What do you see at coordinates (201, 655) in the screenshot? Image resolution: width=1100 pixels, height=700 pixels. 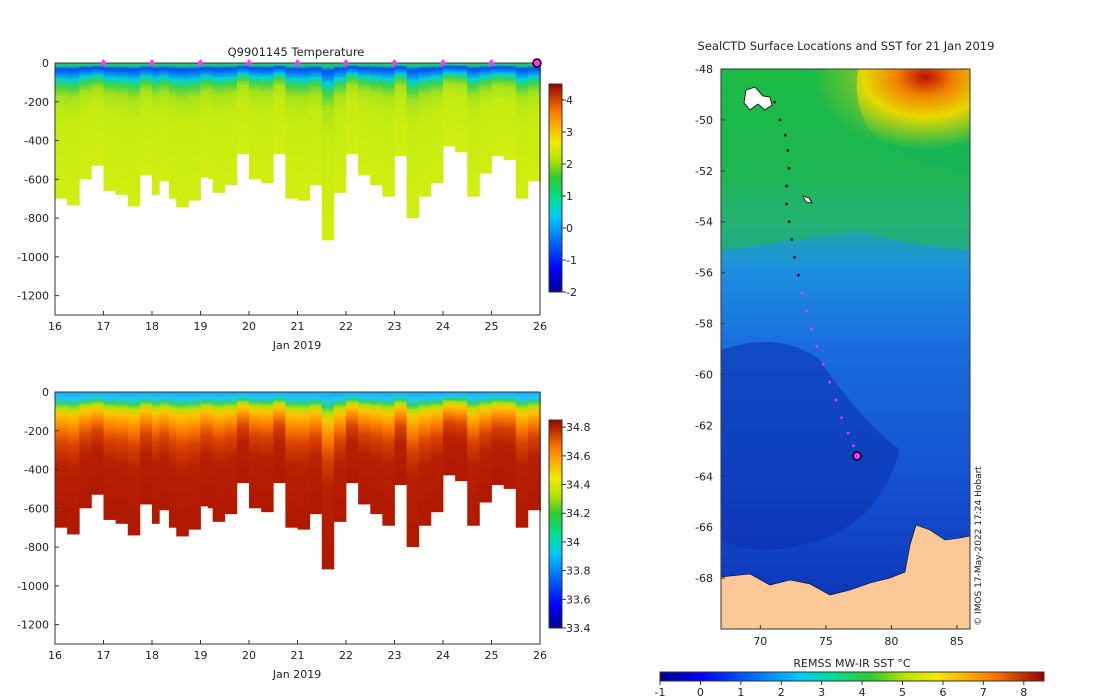 I see `x-tick-label: 19` at bounding box center [201, 655].